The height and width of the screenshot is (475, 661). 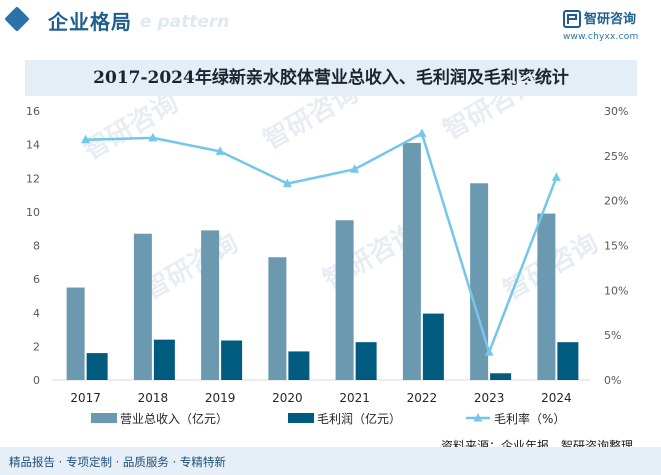 What do you see at coordinates (330, 22) in the screenshot?
I see `page-header: 企业格局 e pattern 智研咨询 www.chyxx.com` at bounding box center [330, 22].